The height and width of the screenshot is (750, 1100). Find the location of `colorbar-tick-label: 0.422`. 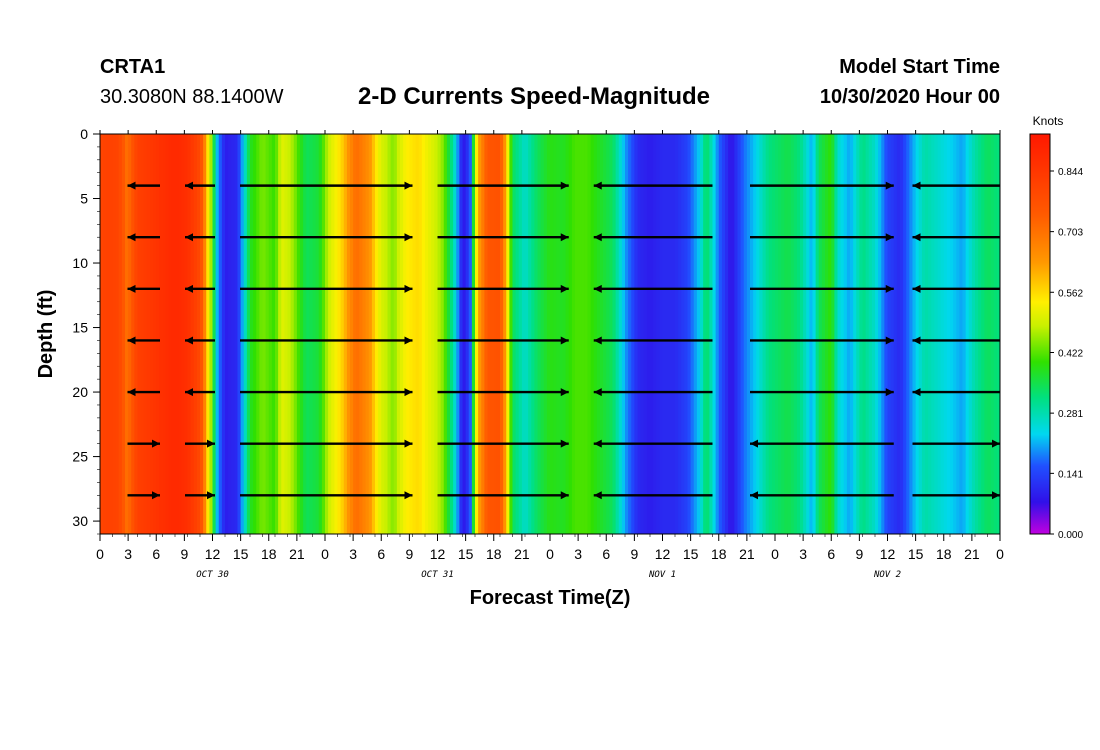

colorbar-tick-label: 0.422 is located at coordinates (1070, 353).